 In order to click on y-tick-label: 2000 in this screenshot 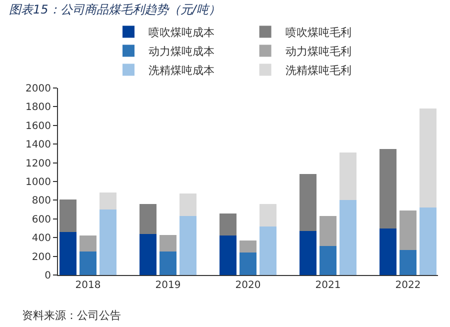, I will do `click(38, 89)`.